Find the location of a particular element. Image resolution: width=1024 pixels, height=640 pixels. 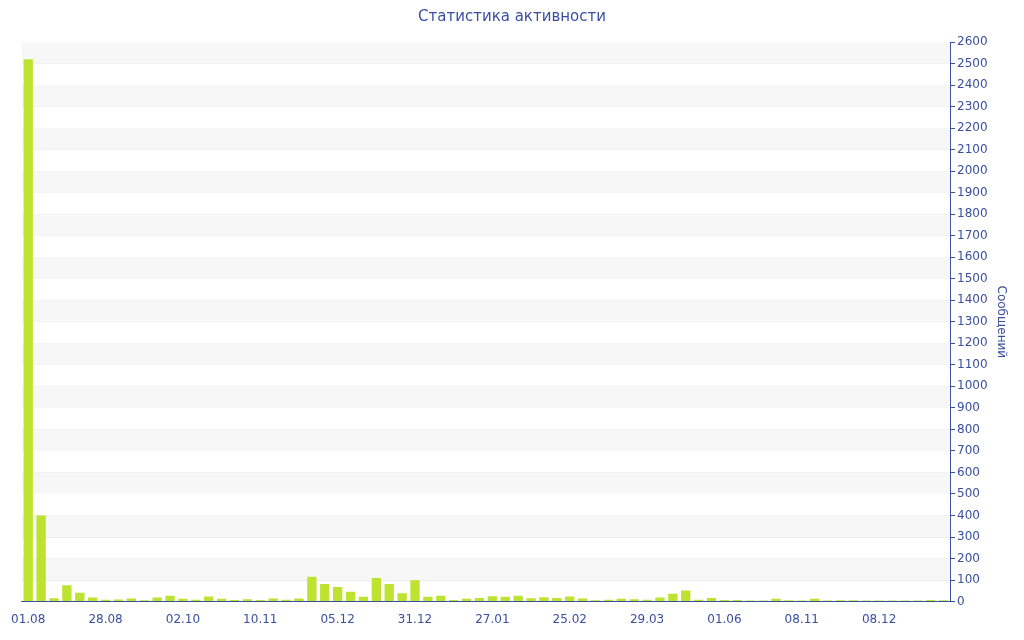

y-tick-label: 1000 is located at coordinates (972, 385).